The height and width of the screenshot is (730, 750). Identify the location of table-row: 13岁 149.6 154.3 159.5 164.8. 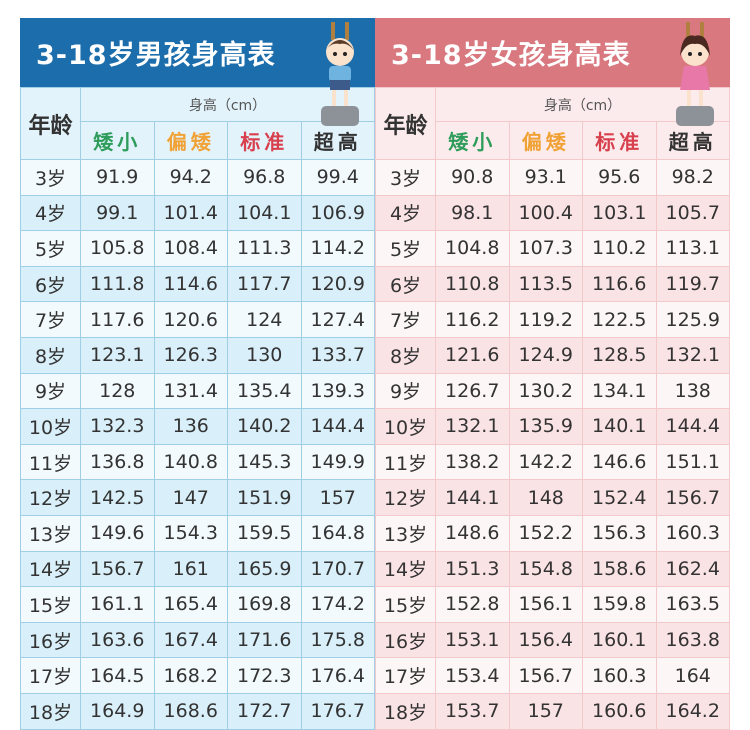
(197, 533).